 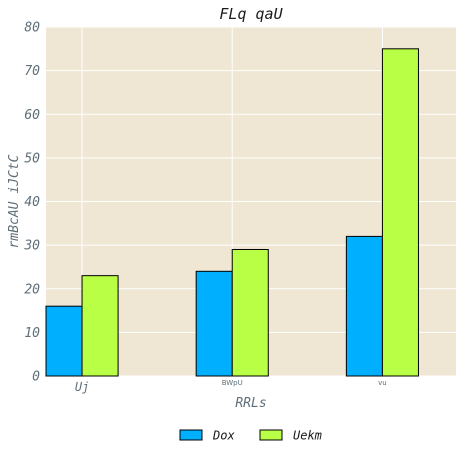 I want to click on y-tick-label: 80, so click(x=32, y=28).